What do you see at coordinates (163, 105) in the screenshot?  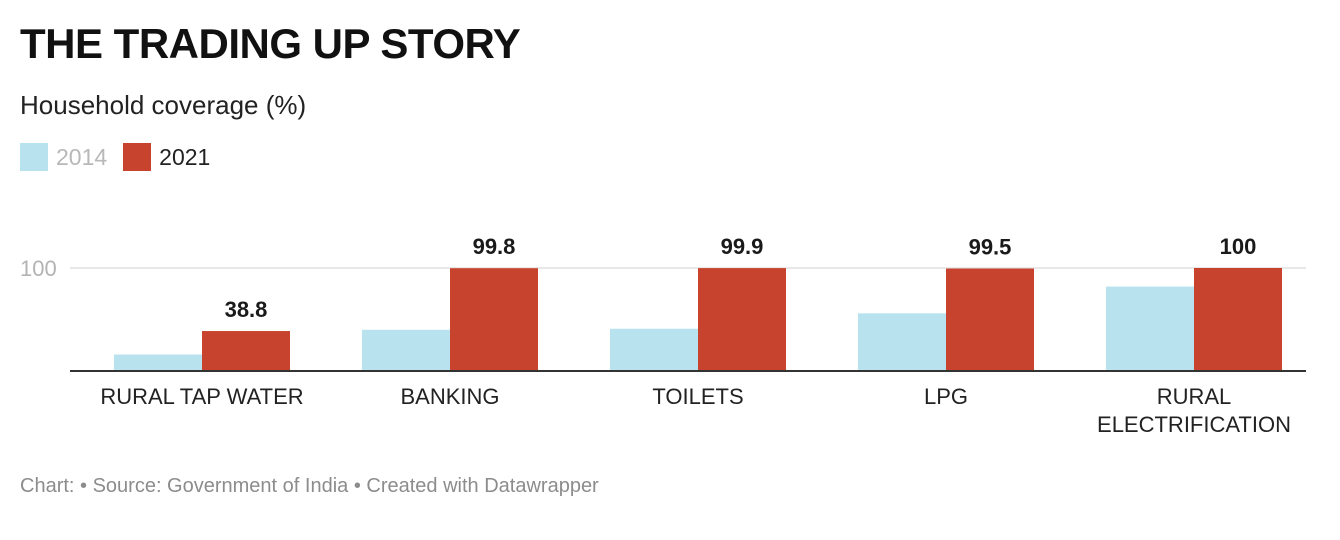 I see `chart-subtitle: Household coverage (%)` at bounding box center [163, 105].